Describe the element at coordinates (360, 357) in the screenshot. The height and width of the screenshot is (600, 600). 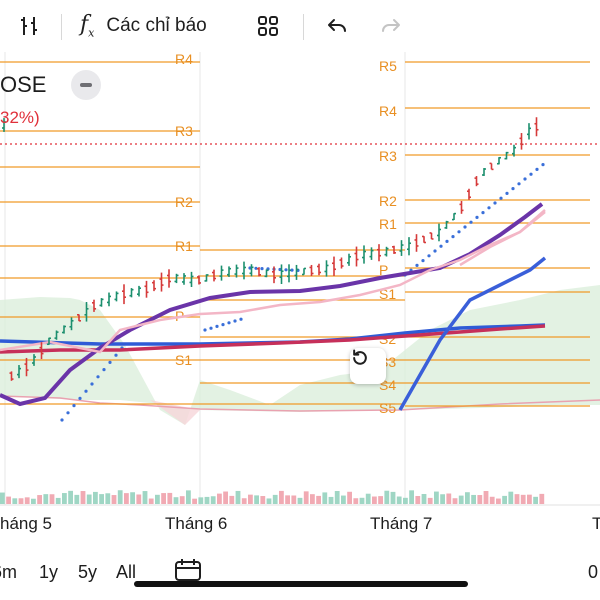
I see `rotate-icon` at that location.